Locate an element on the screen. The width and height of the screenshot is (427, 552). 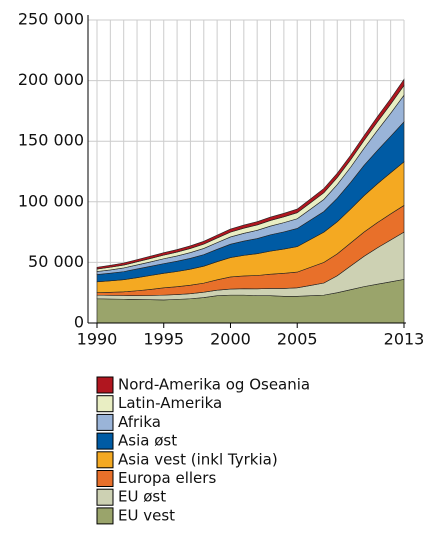
y-tick-label: 0 is located at coordinates (79, 322).